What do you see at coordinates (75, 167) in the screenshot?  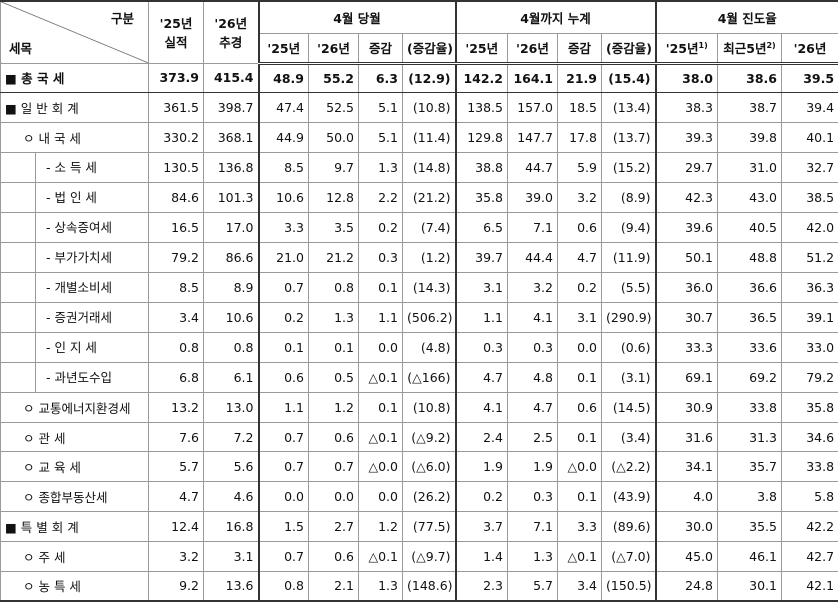 I see `row-label-cell: - 소 득 세` at bounding box center [75, 167].